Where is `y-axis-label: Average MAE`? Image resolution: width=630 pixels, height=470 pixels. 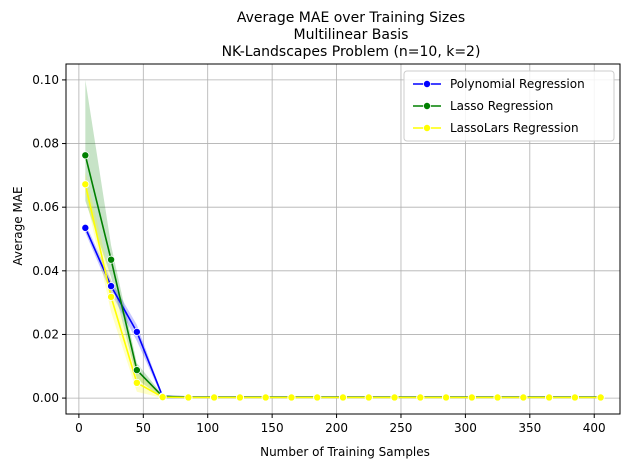 y-axis-label: Average MAE is located at coordinates (18, 225).